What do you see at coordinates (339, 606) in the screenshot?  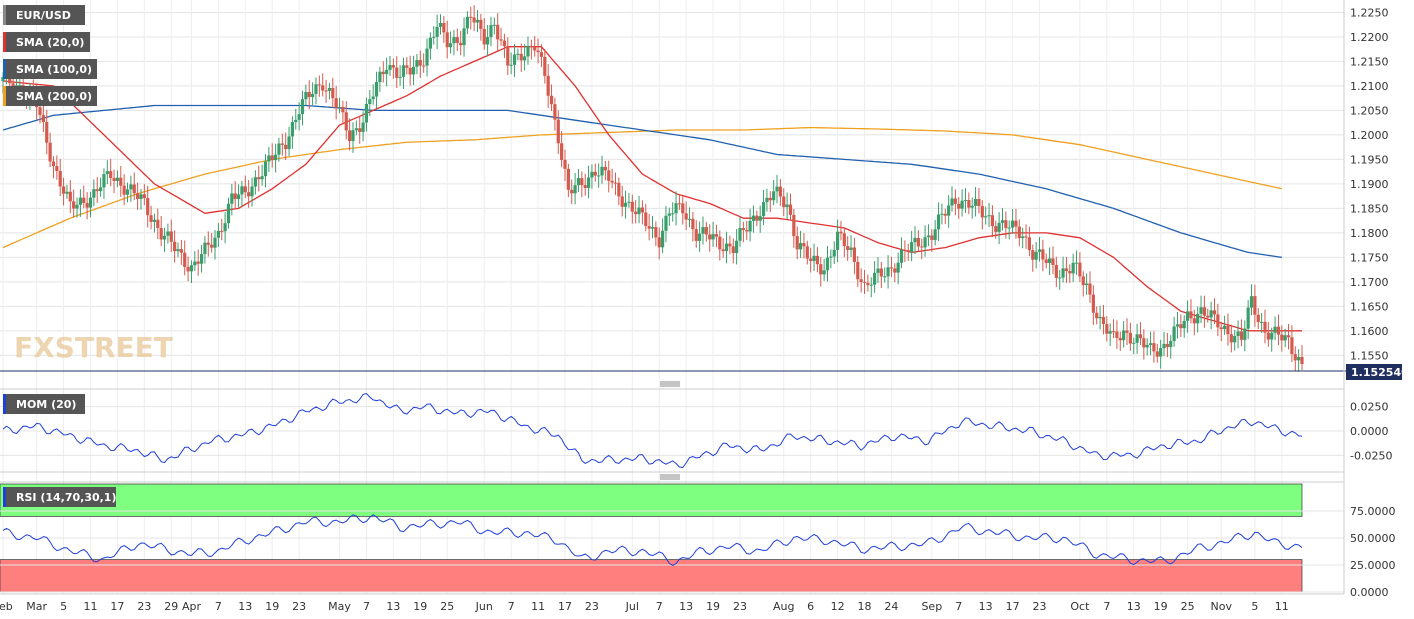 I see `x-tick-label: May` at bounding box center [339, 606].